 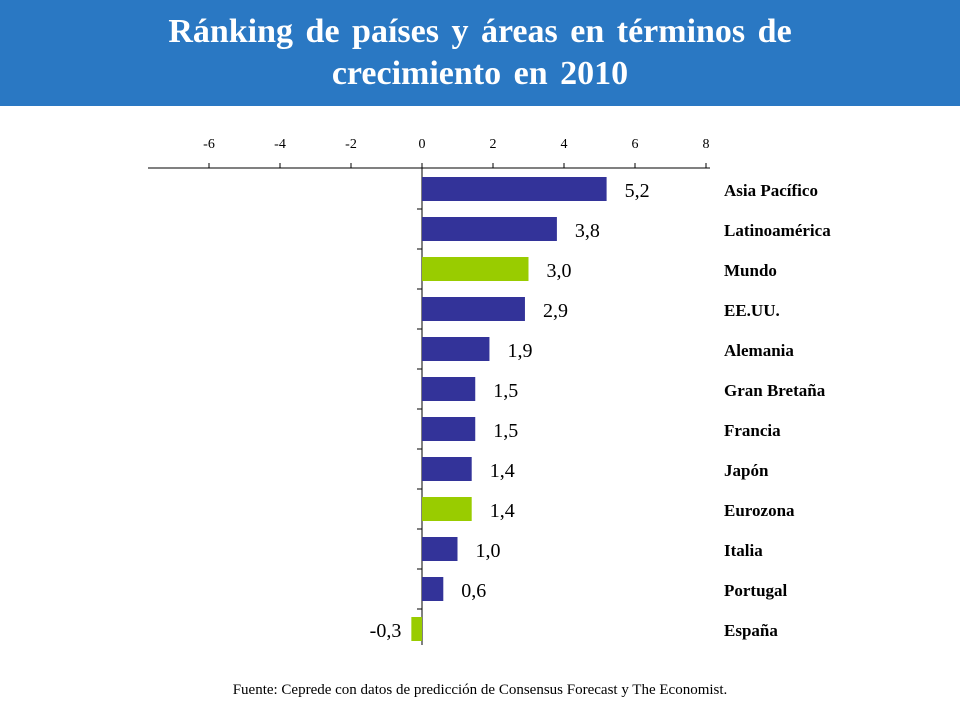 What do you see at coordinates (751, 630) in the screenshot?
I see `category-label: España` at bounding box center [751, 630].